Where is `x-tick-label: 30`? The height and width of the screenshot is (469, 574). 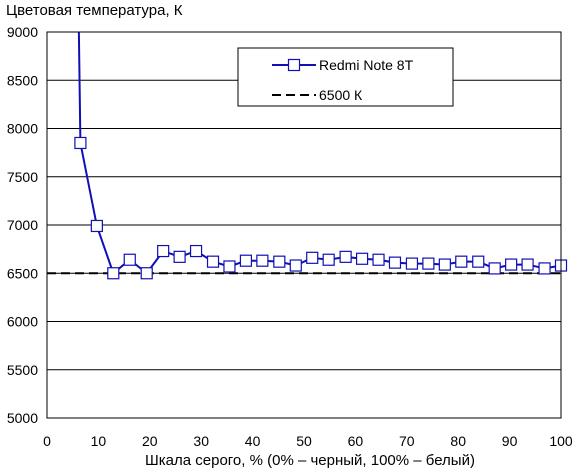 x-tick-label: 30 is located at coordinates (201, 441).